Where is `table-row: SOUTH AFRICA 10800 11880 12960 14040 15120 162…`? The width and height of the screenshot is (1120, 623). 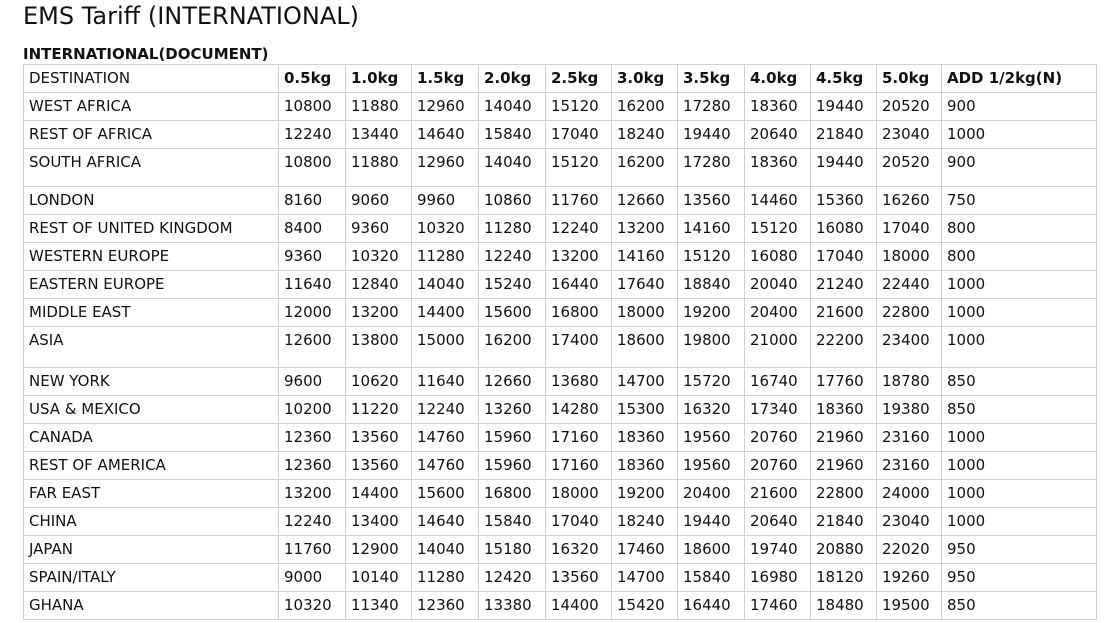
table-row: SOUTH AFRICA 10800 11880 12960 14040 15120 162… is located at coordinates (560, 167).